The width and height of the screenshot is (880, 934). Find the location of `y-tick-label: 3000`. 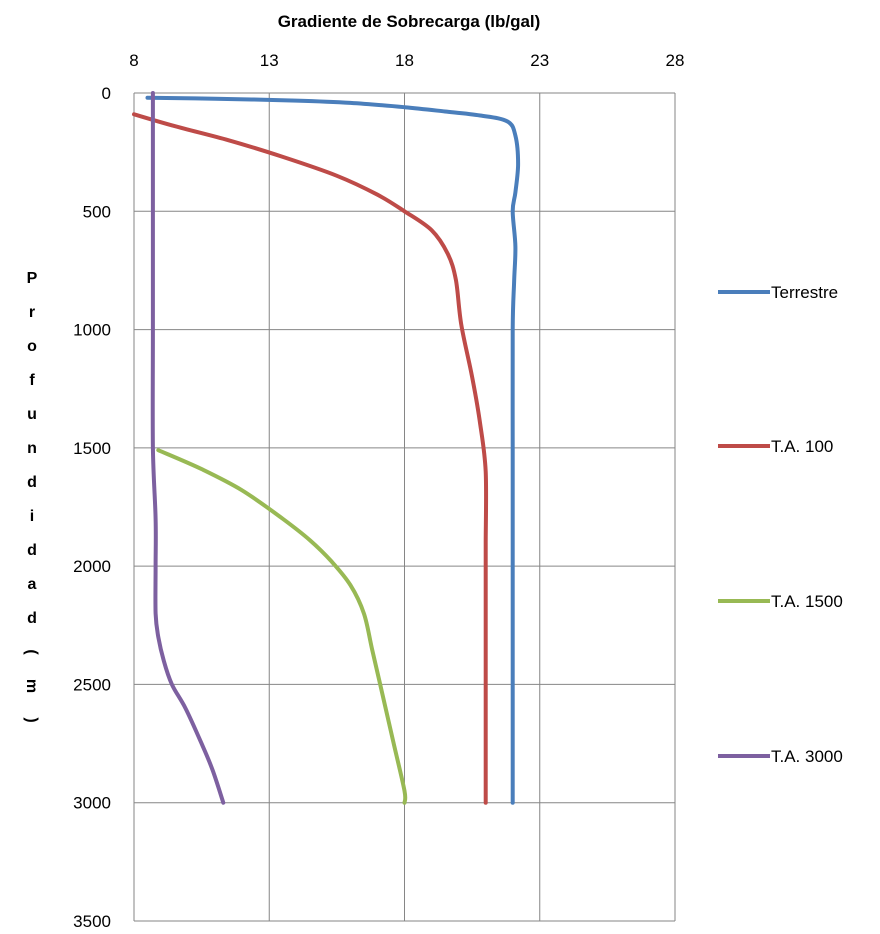

y-tick-label: 3000 is located at coordinates (92, 803).